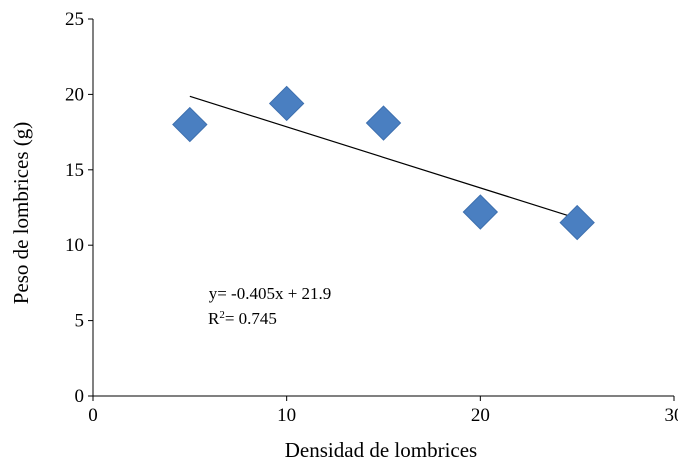  I want to click on r-squared-value: = 0.745, so click(251, 318).